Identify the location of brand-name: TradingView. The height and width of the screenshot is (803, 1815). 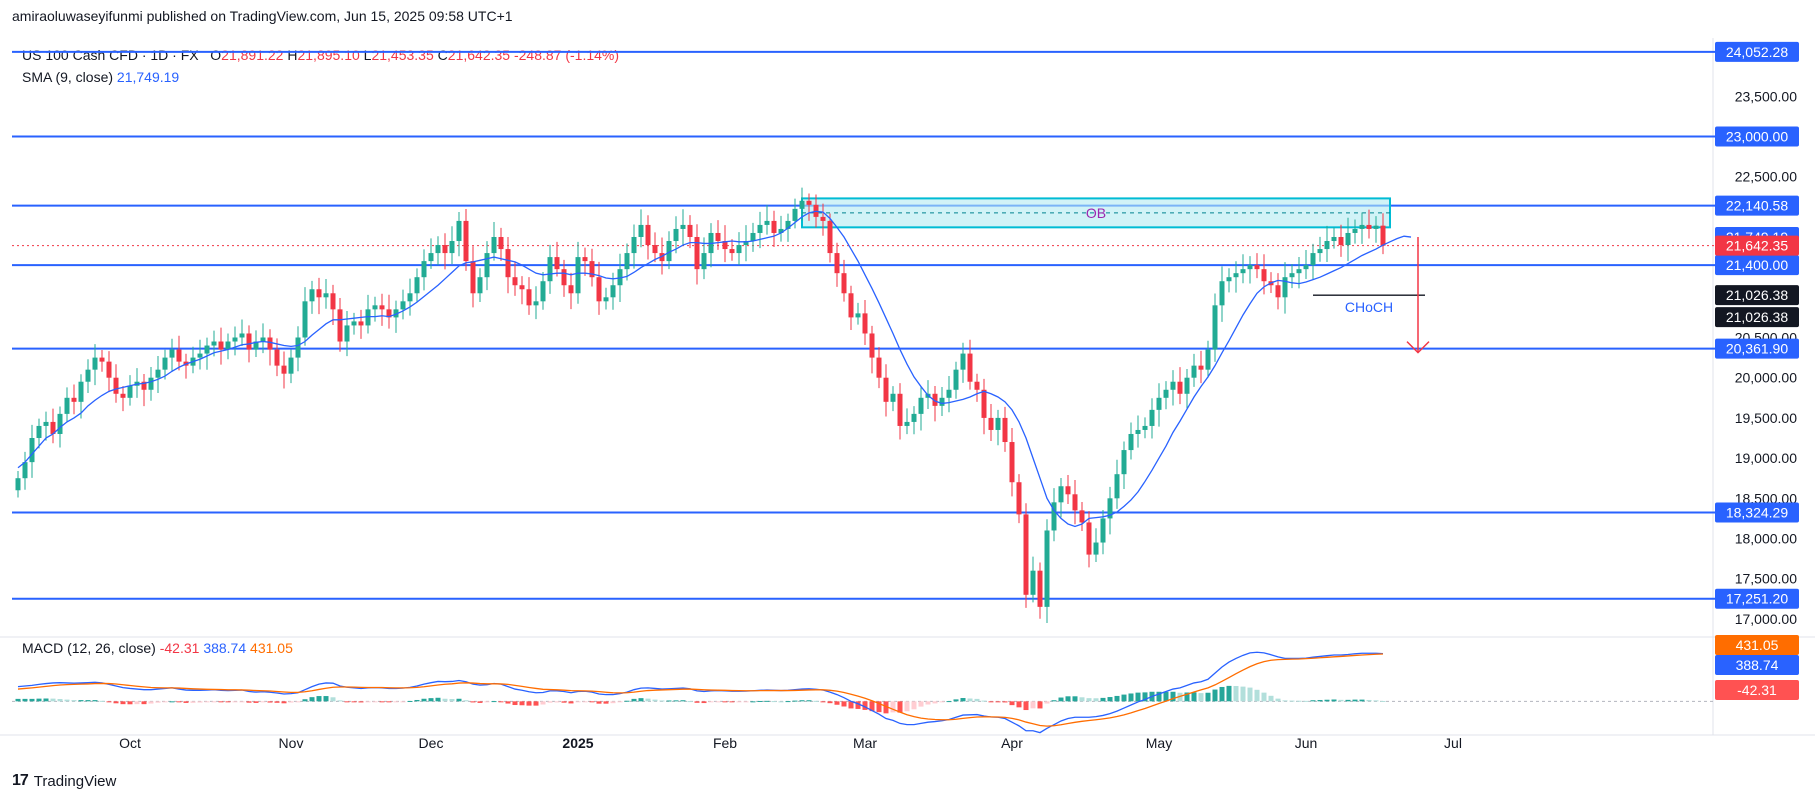
(75, 781).